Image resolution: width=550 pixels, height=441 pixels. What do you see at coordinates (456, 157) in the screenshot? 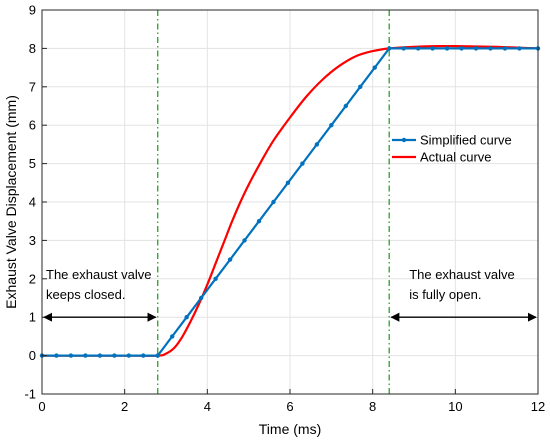
I see `legend-label: Actual curve` at bounding box center [456, 157].